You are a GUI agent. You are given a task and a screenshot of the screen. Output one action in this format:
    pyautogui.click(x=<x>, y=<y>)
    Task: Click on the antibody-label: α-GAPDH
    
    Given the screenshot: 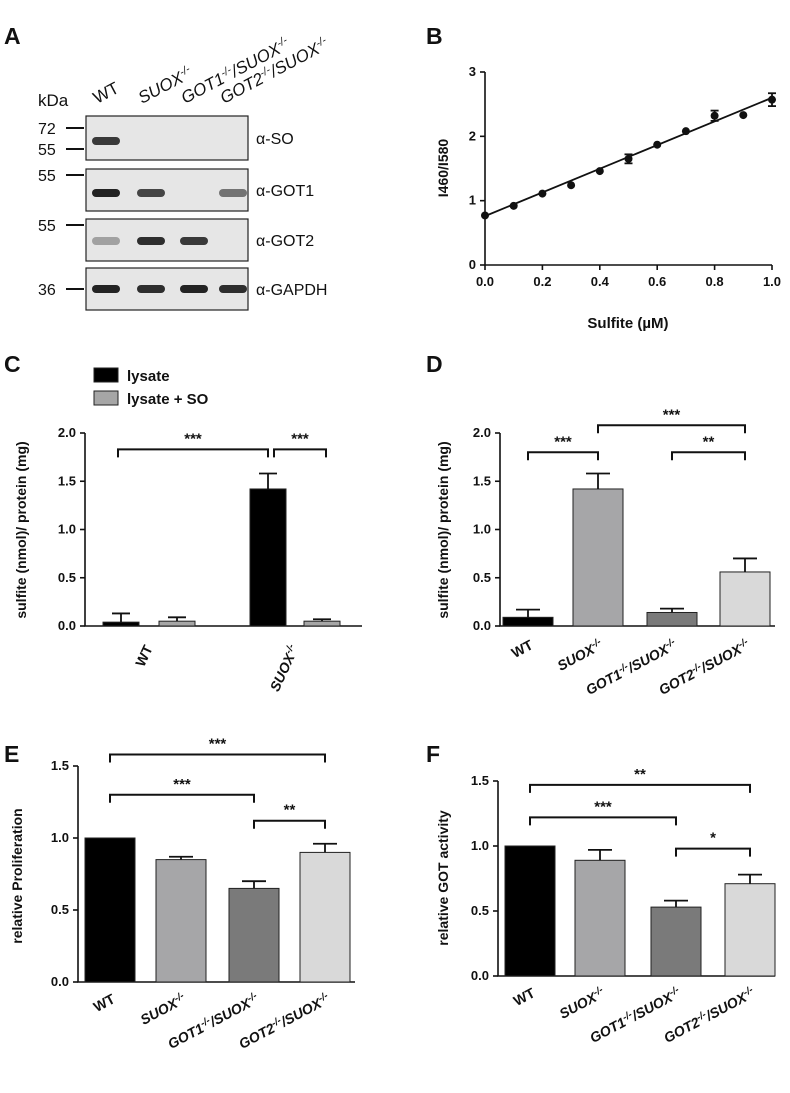 What is the action you would take?
    pyautogui.click(x=291, y=290)
    